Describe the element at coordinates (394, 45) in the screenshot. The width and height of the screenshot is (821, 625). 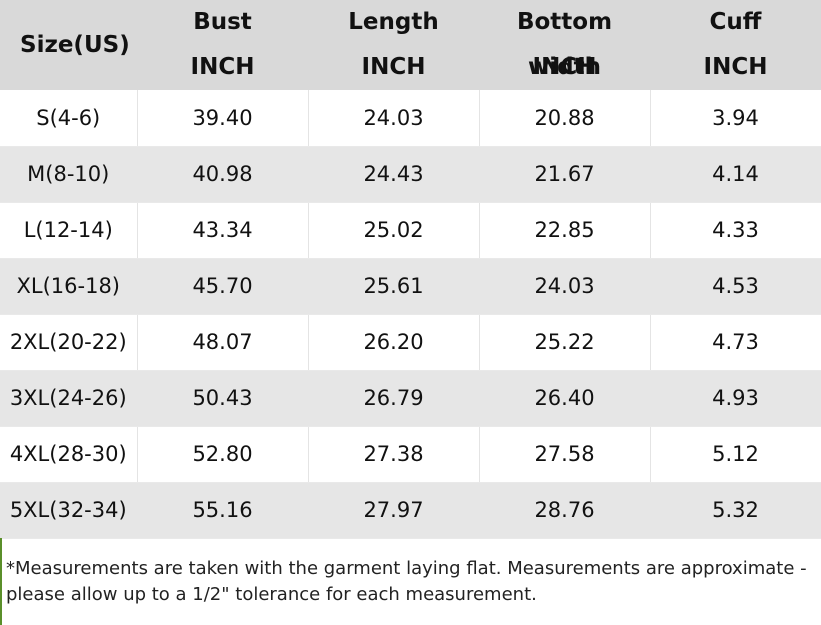
I see `header-length: Length INCH` at that location.